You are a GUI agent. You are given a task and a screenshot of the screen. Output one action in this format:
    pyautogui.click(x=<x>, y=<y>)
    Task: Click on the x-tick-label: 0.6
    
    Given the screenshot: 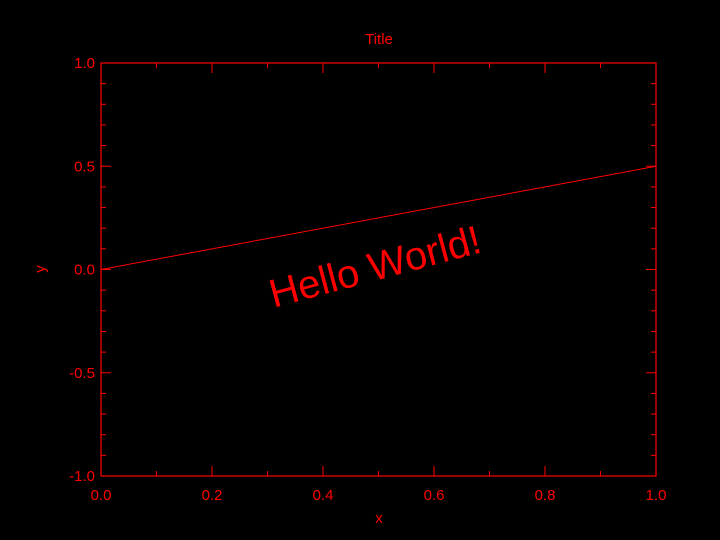 What is the action you would take?
    pyautogui.click(x=434, y=495)
    